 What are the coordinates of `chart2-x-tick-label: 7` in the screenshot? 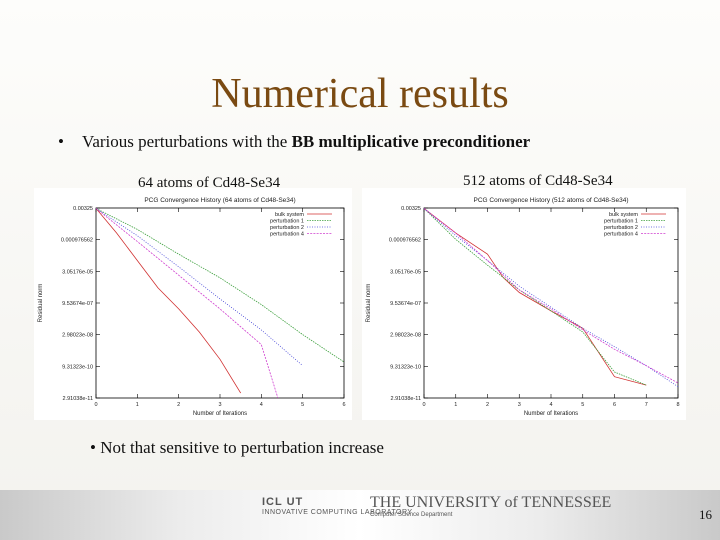 It's located at (646, 405).